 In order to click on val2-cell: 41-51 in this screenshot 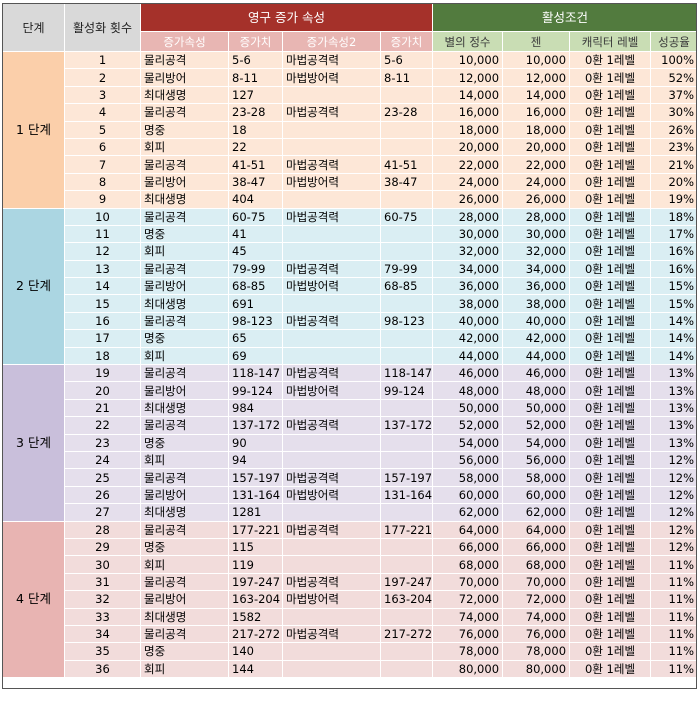, I will do `click(406, 164)`.